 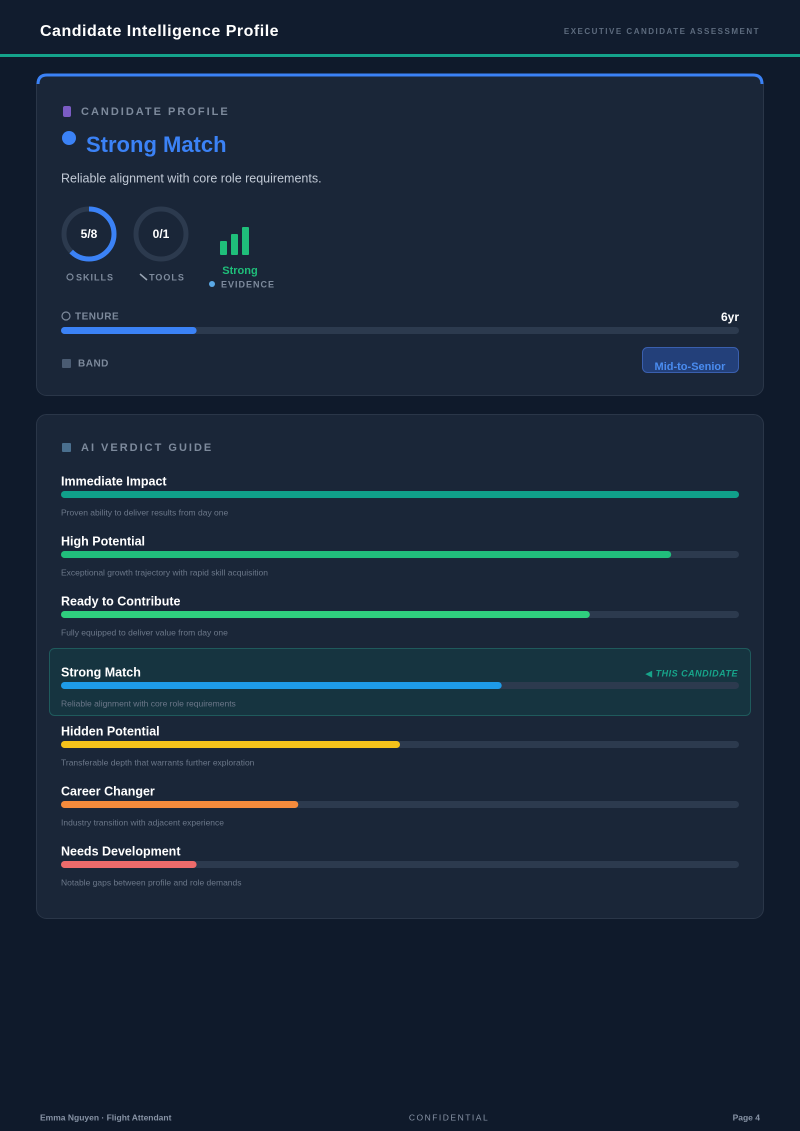 I want to click on verdict-name: Career Changer, so click(x=108, y=791).